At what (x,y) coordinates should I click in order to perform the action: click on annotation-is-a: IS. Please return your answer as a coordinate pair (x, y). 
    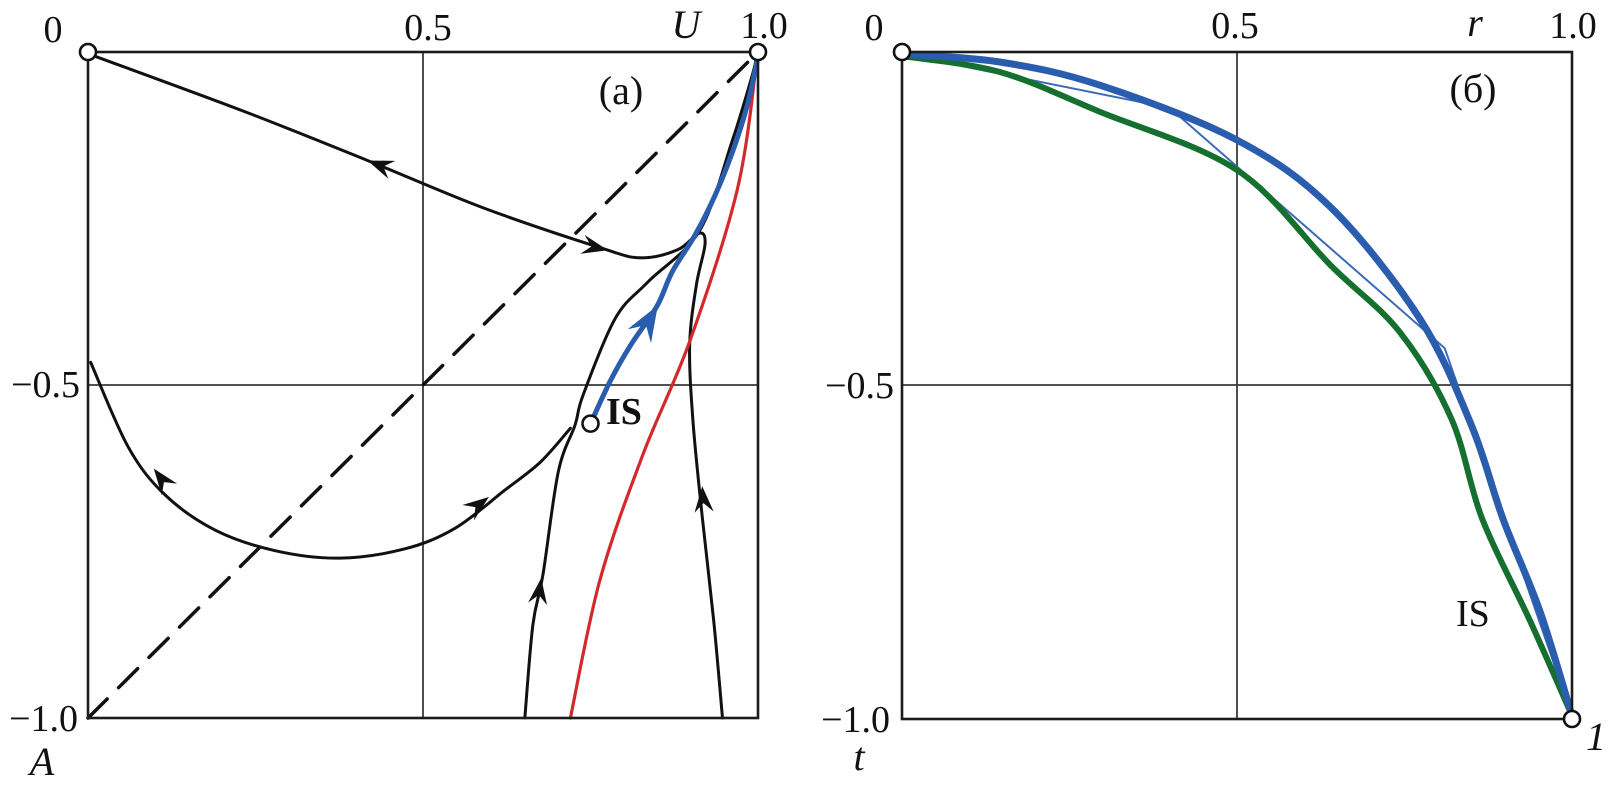
    Looking at the image, I should click on (624, 412).